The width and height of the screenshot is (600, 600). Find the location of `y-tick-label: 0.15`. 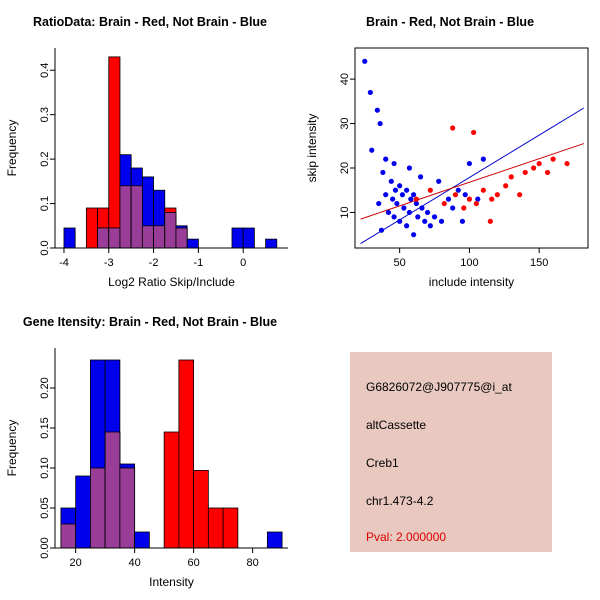

y-tick-label: 0.15 is located at coordinates (45, 427).